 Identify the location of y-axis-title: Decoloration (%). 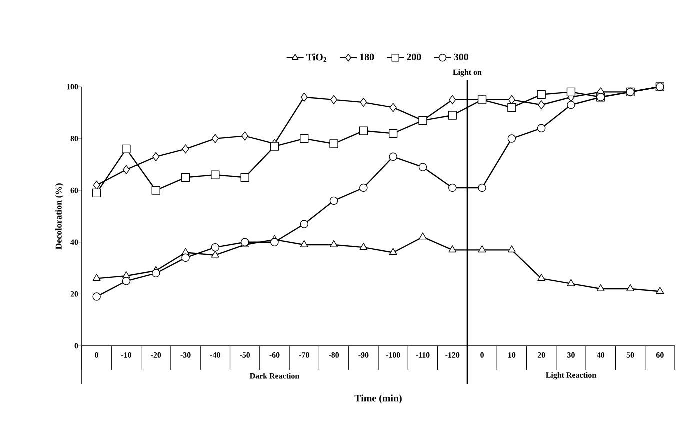
(60, 217).